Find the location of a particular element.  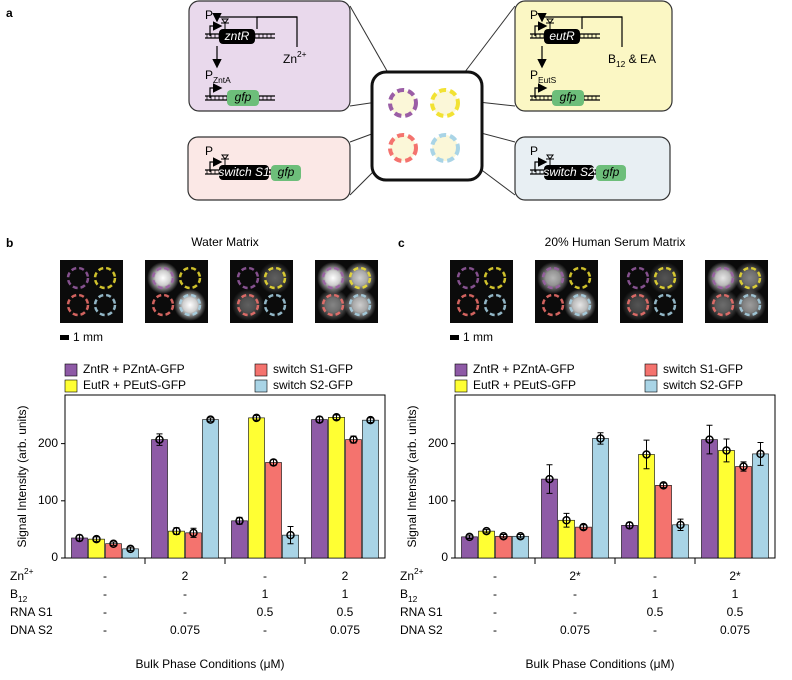

label-part: 12 is located at coordinates (413, 599).